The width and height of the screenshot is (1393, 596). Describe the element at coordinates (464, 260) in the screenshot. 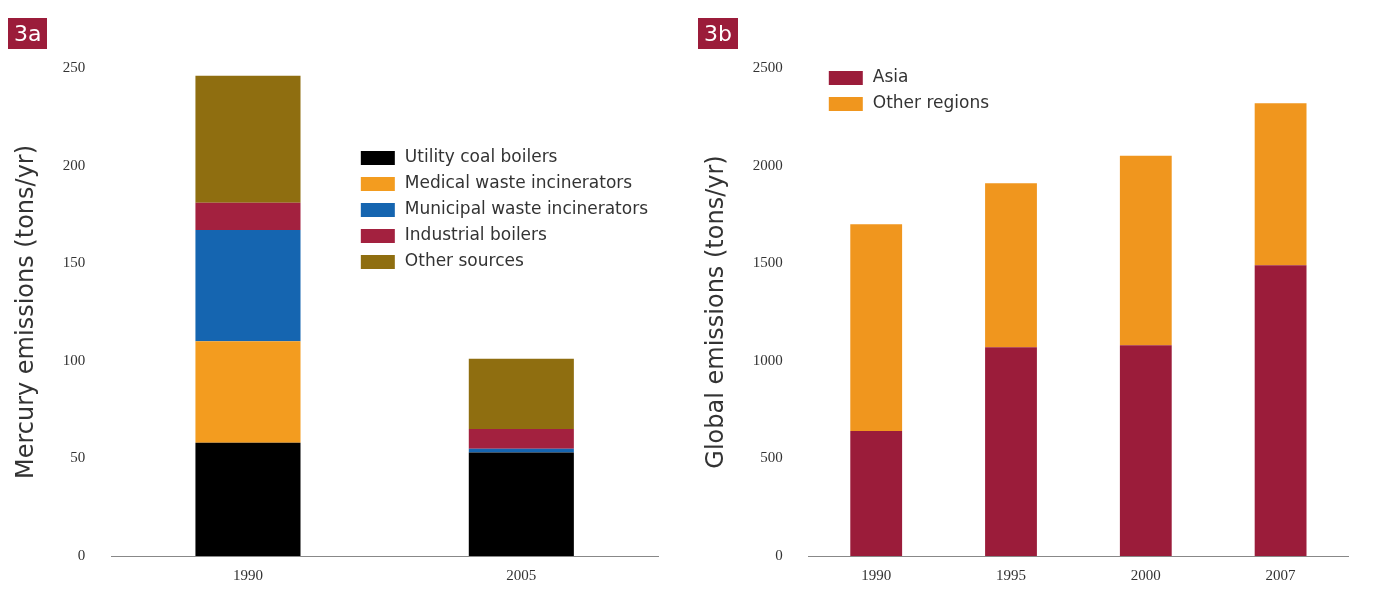

I see `legend-label: Other sources` at that location.